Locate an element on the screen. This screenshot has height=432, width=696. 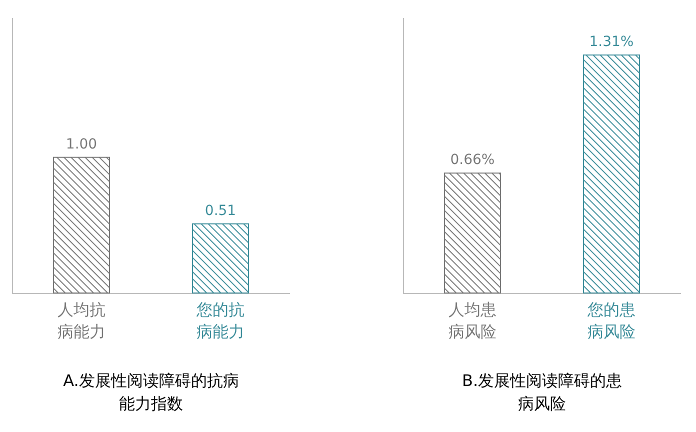
x-tick-label: 人均抗病能力 is located at coordinates (81, 321).